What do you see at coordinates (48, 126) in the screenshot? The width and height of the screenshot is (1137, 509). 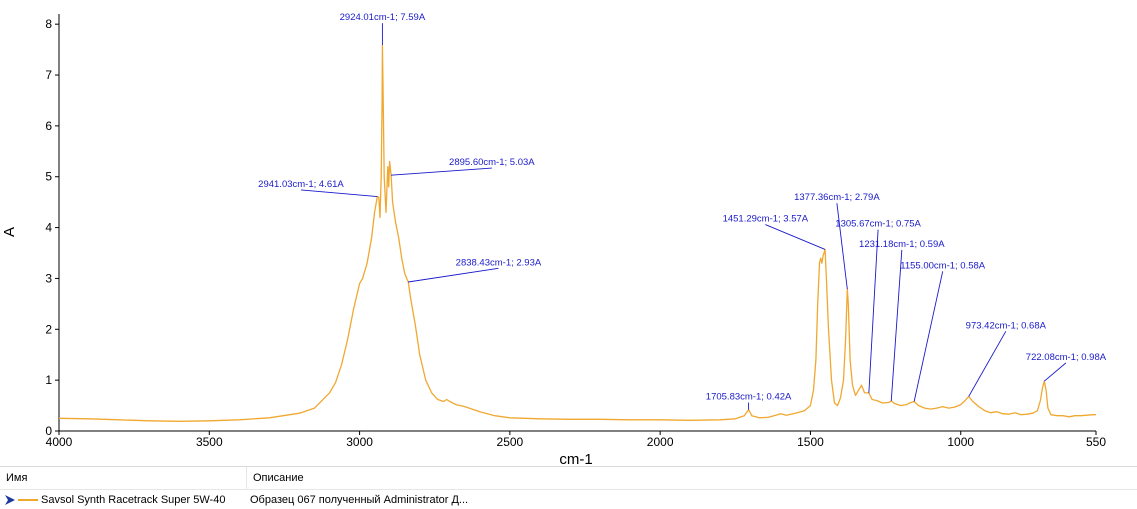 I see `y-tick-label: 6` at bounding box center [48, 126].